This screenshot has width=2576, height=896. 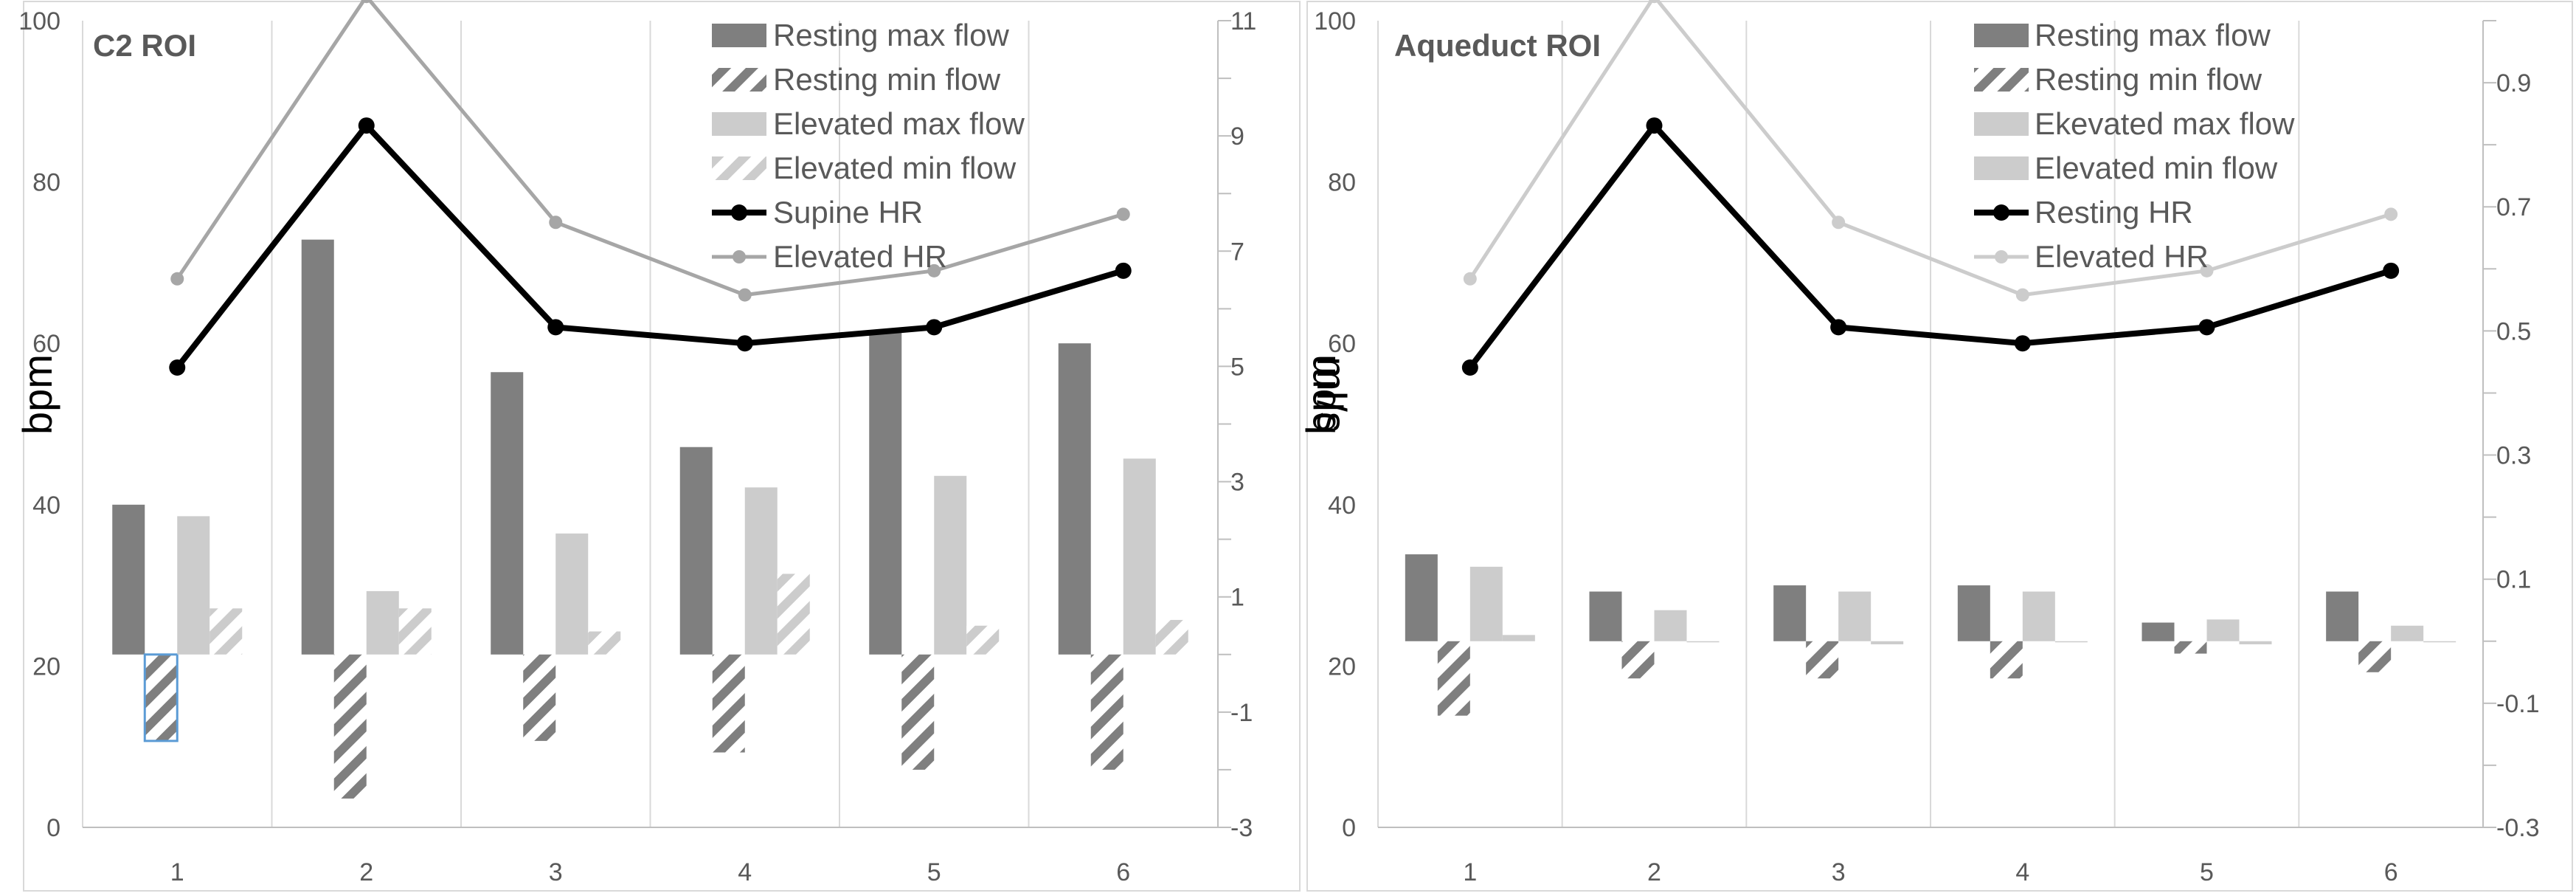 I want to click on y2-axis-title: ml/s, so click(x=1332, y=394).